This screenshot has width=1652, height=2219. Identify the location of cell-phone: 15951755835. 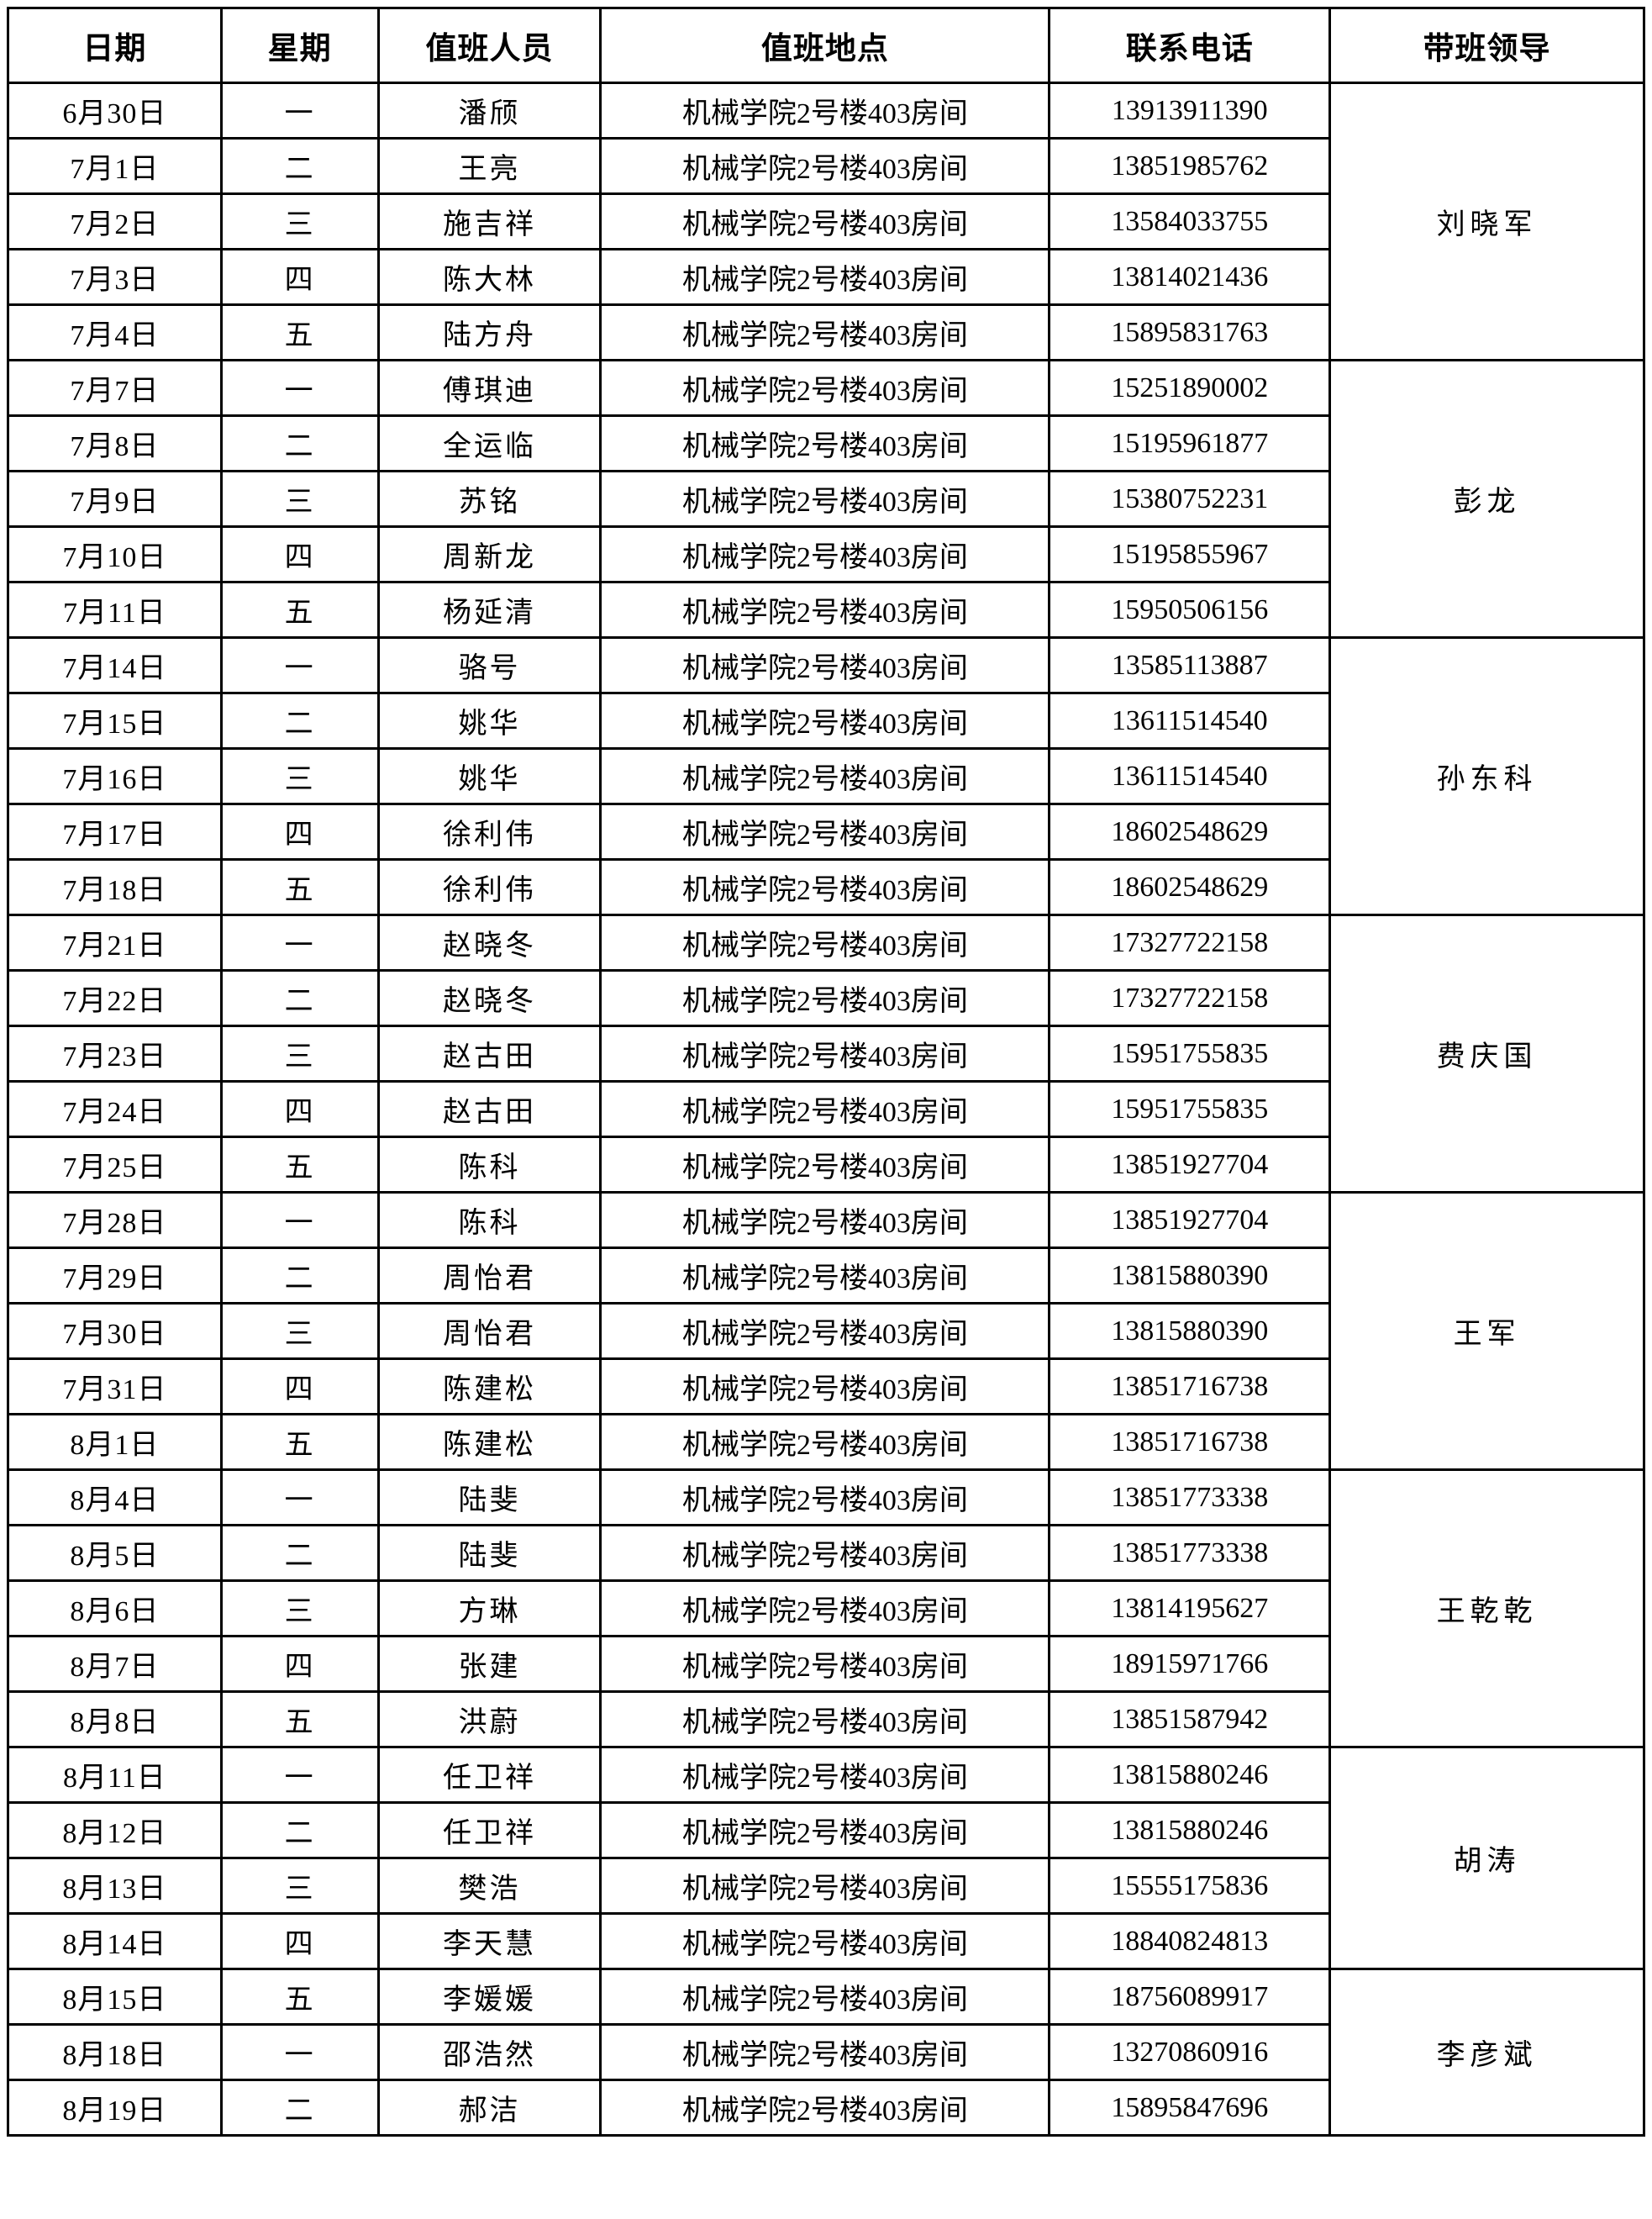
(1190, 1054).